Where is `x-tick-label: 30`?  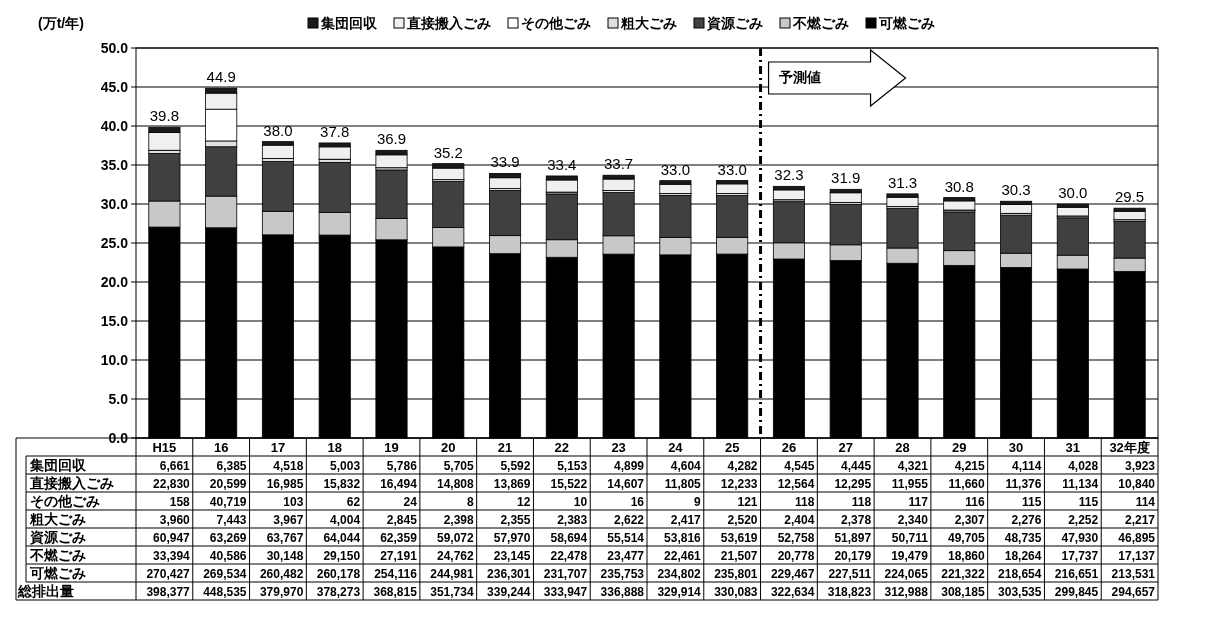
x-tick-label: 30 is located at coordinates (1016, 447).